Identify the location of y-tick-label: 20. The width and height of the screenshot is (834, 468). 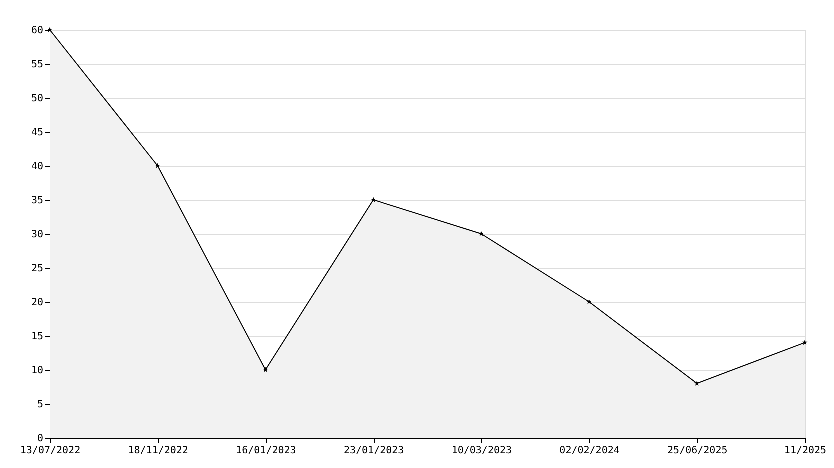
(37, 303).